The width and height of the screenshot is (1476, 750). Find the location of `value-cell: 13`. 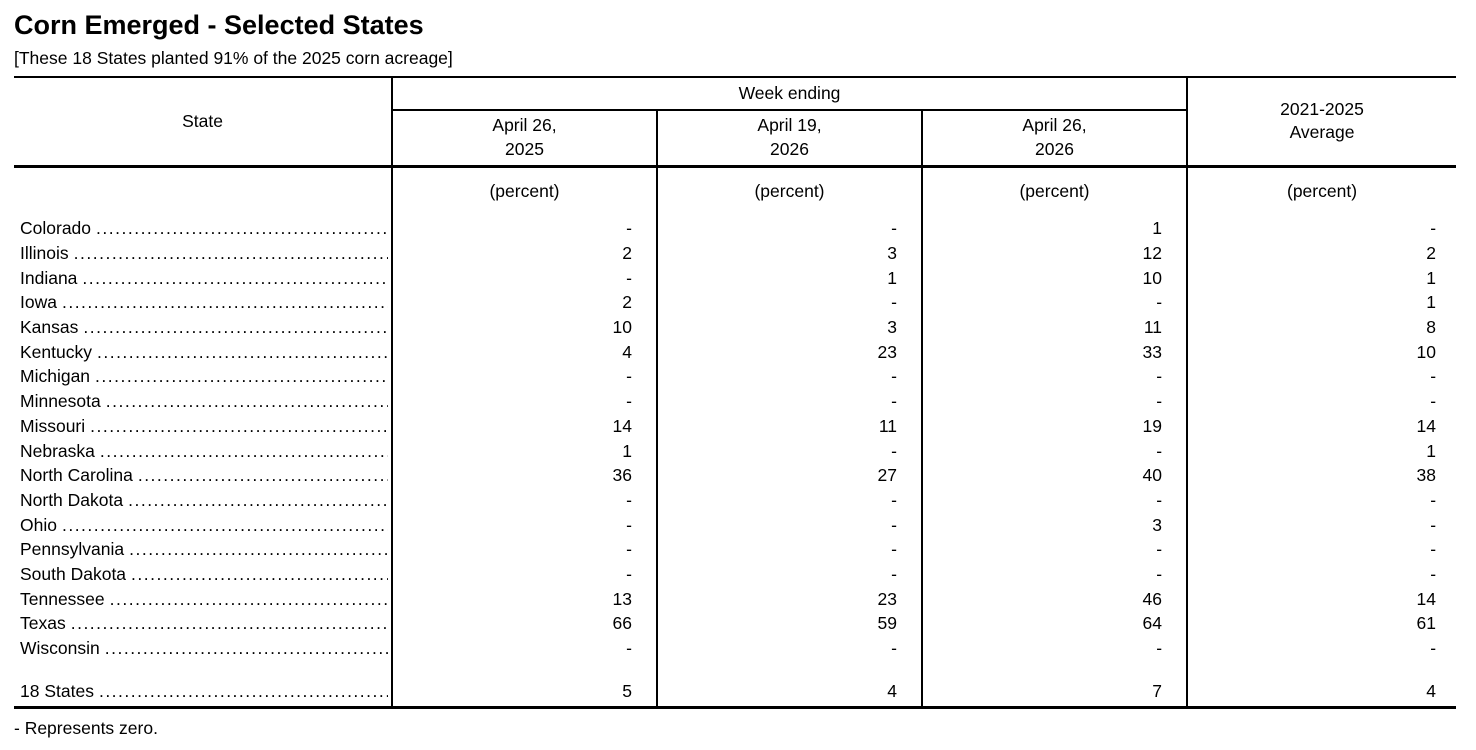

value-cell: 13 is located at coordinates (525, 599).